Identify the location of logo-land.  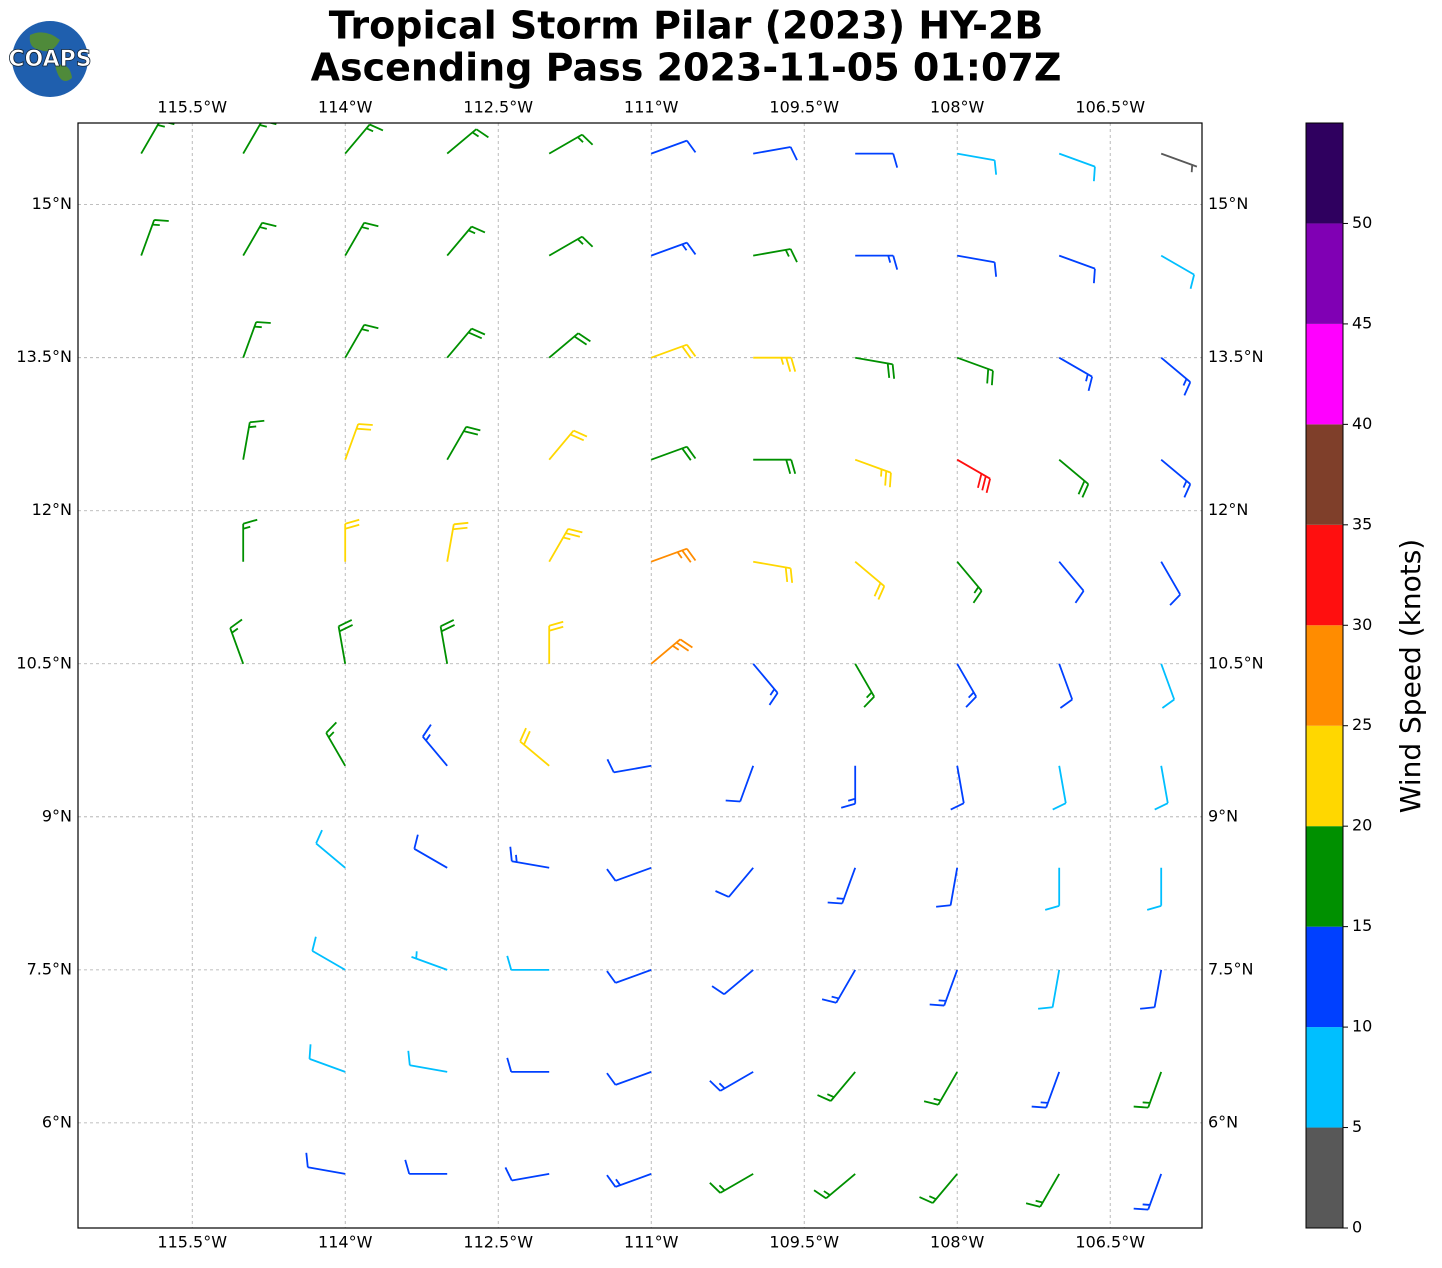
(50, 57).